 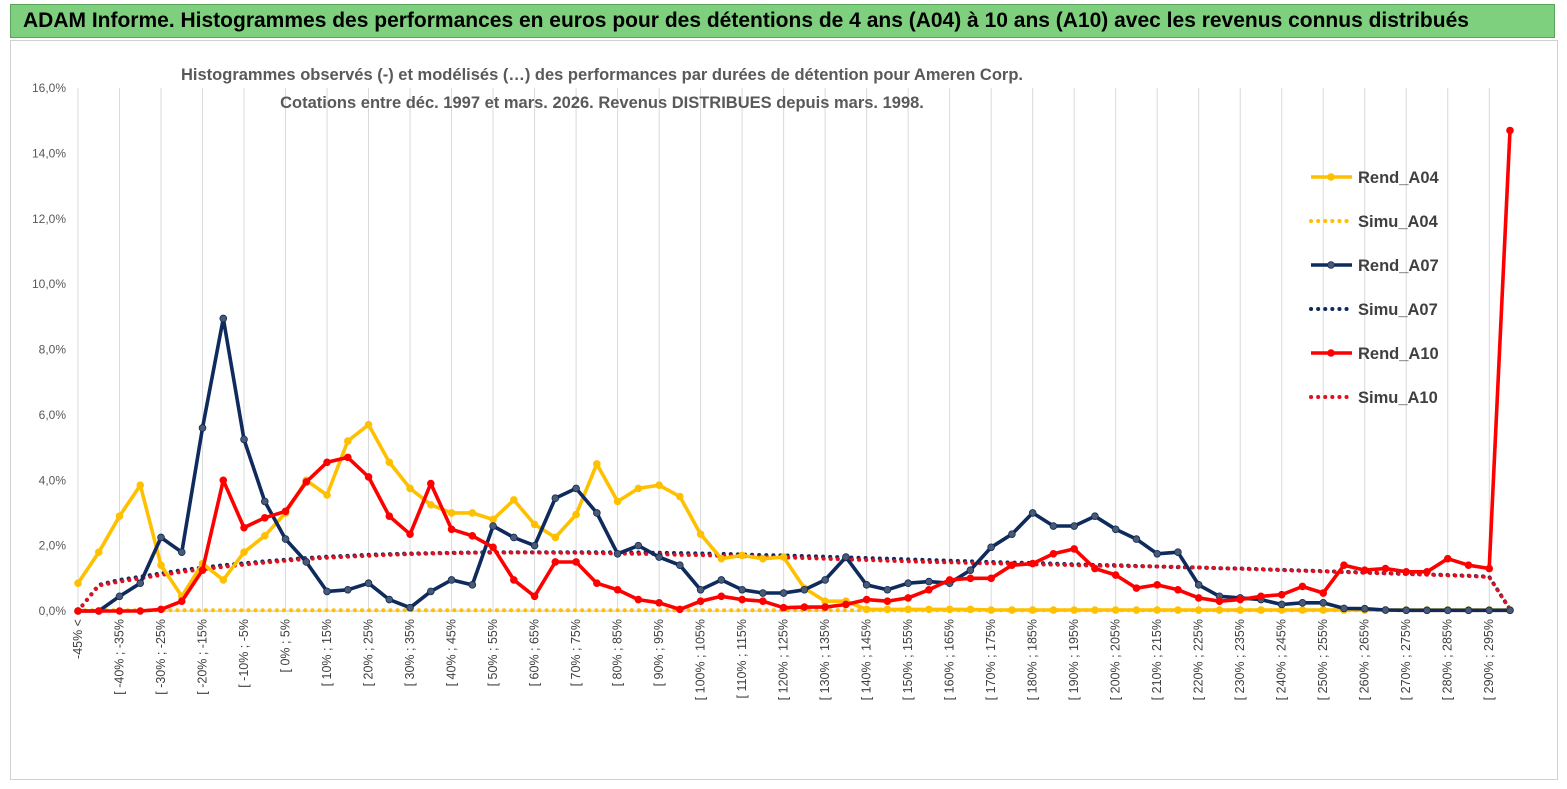 What do you see at coordinates (120, 657) in the screenshot?
I see `x-tick-label: [ -40% ; -35%` at bounding box center [120, 657].